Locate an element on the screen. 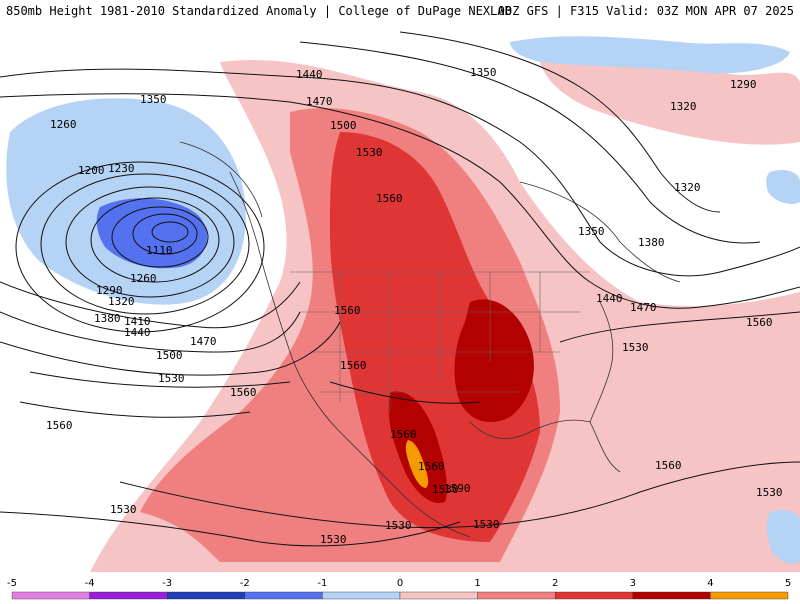 Image resolution: width=800 pixels, height=604 pixels. east-coast-outline is located at coordinates (601, 362).